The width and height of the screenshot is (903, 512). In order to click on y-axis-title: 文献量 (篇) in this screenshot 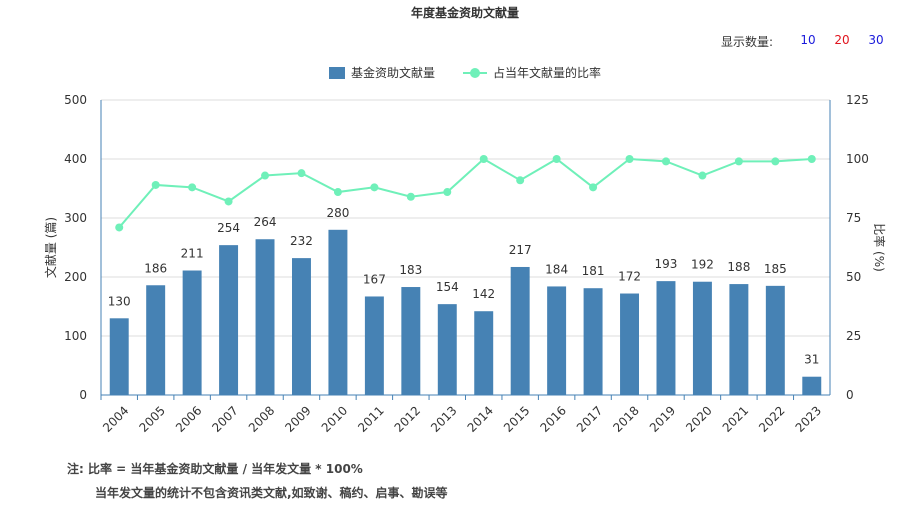, I will do `click(50, 247)`.